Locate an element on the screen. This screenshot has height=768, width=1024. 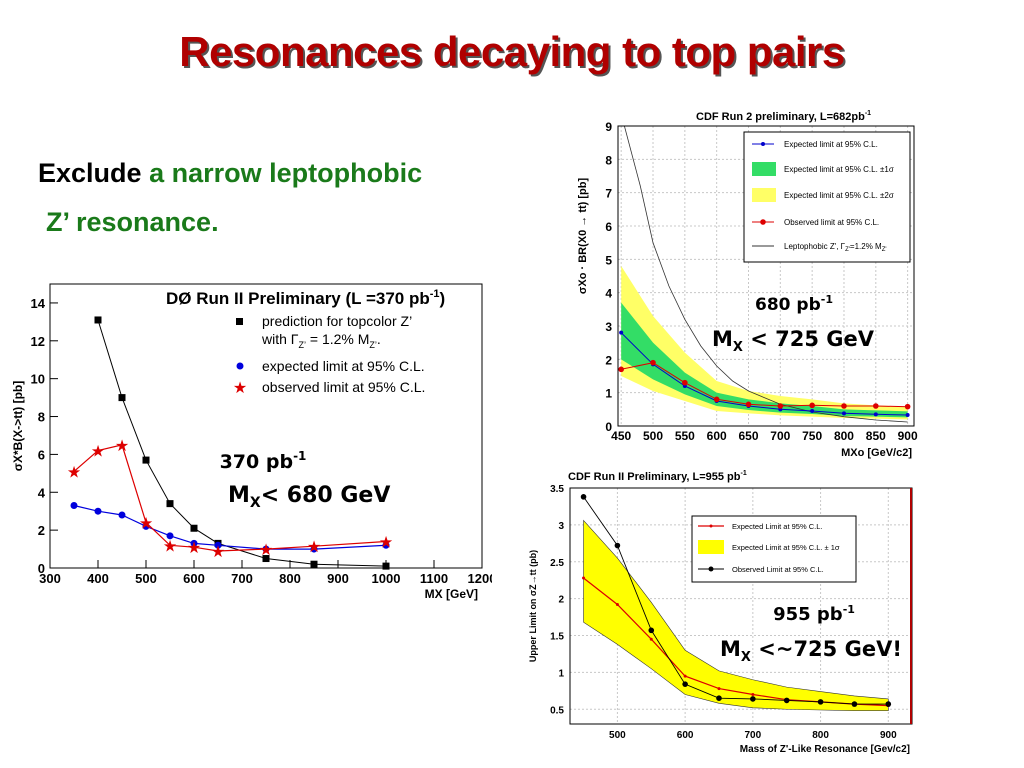
cdf955-ytick-label-4: 2.5 is located at coordinates (557, 563).